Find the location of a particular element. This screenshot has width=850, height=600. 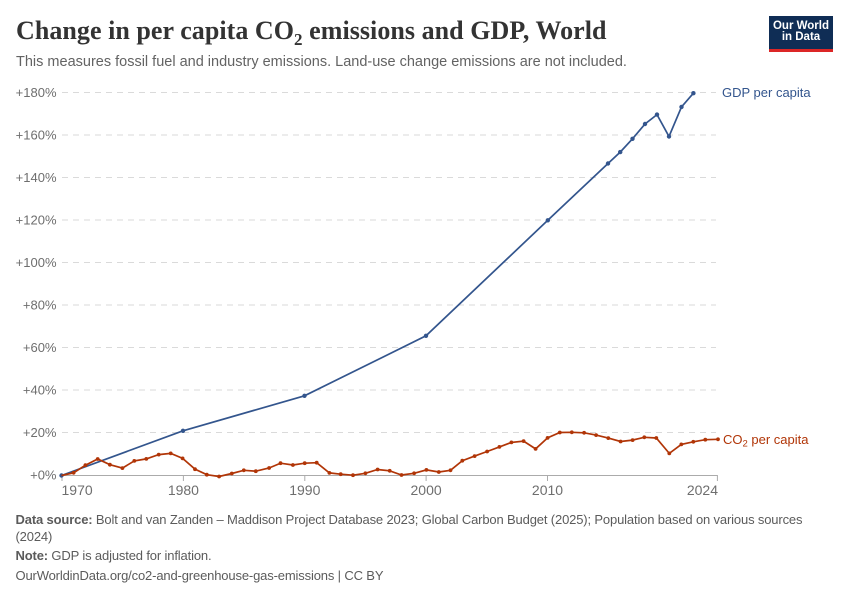

svg-text: 1980 is located at coordinates (183, 490).